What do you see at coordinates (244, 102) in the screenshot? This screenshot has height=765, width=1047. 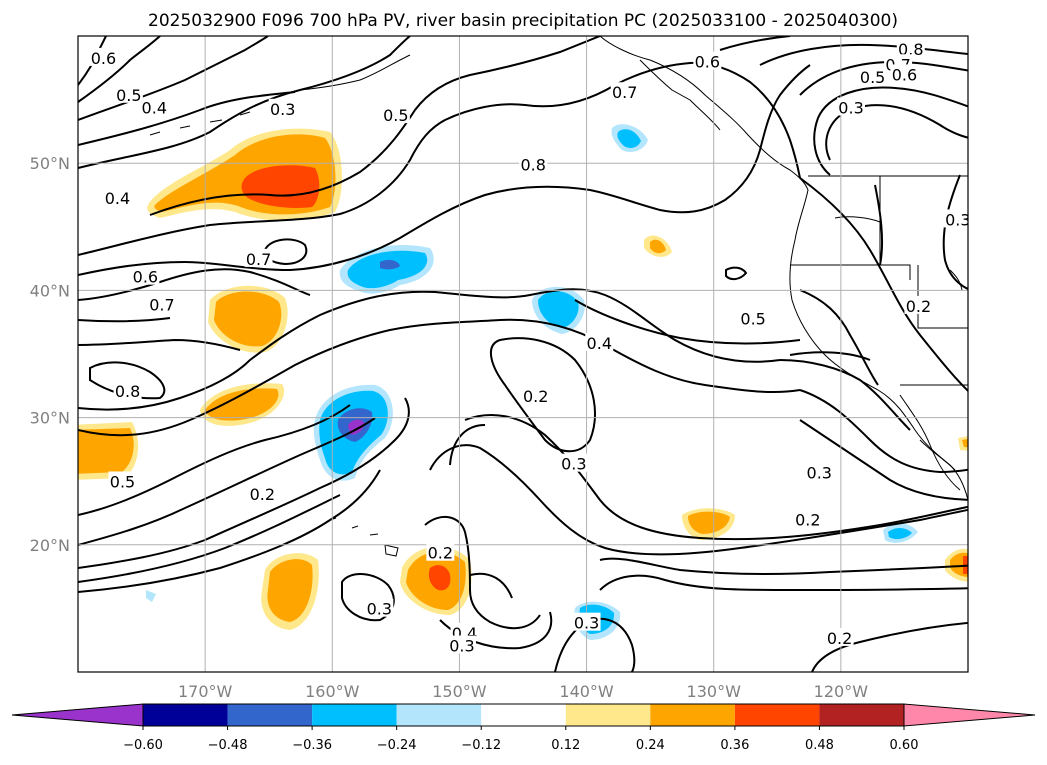 I see `pv-contour` at bounding box center [244, 102].